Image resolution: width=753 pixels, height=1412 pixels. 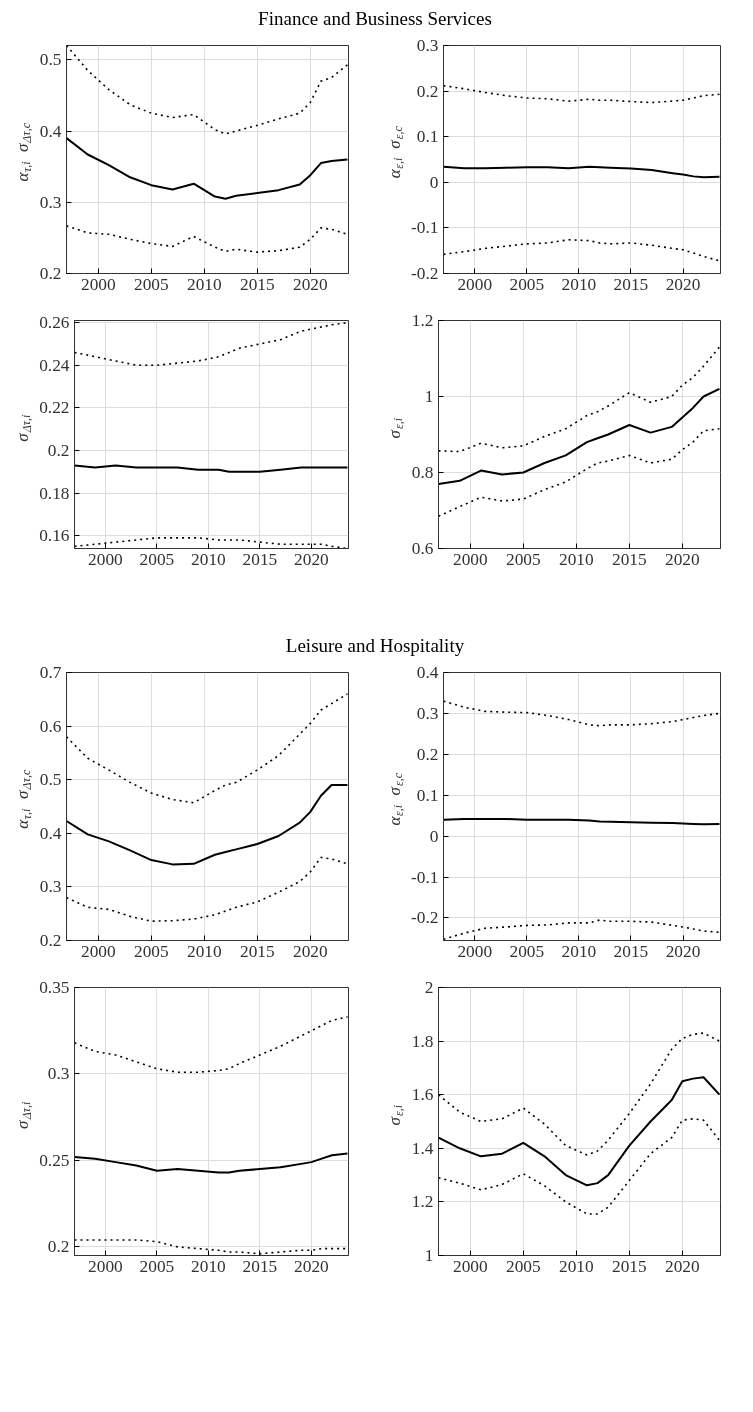 I want to click on y-tick-label: 1.8, so click(x=422, y=1041).